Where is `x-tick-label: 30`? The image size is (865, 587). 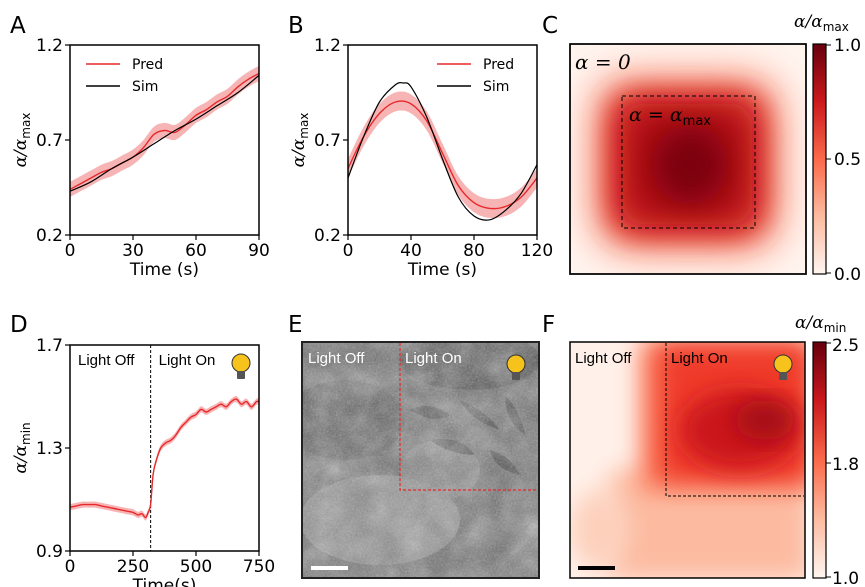 x-tick-label: 30 is located at coordinates (133, 251).